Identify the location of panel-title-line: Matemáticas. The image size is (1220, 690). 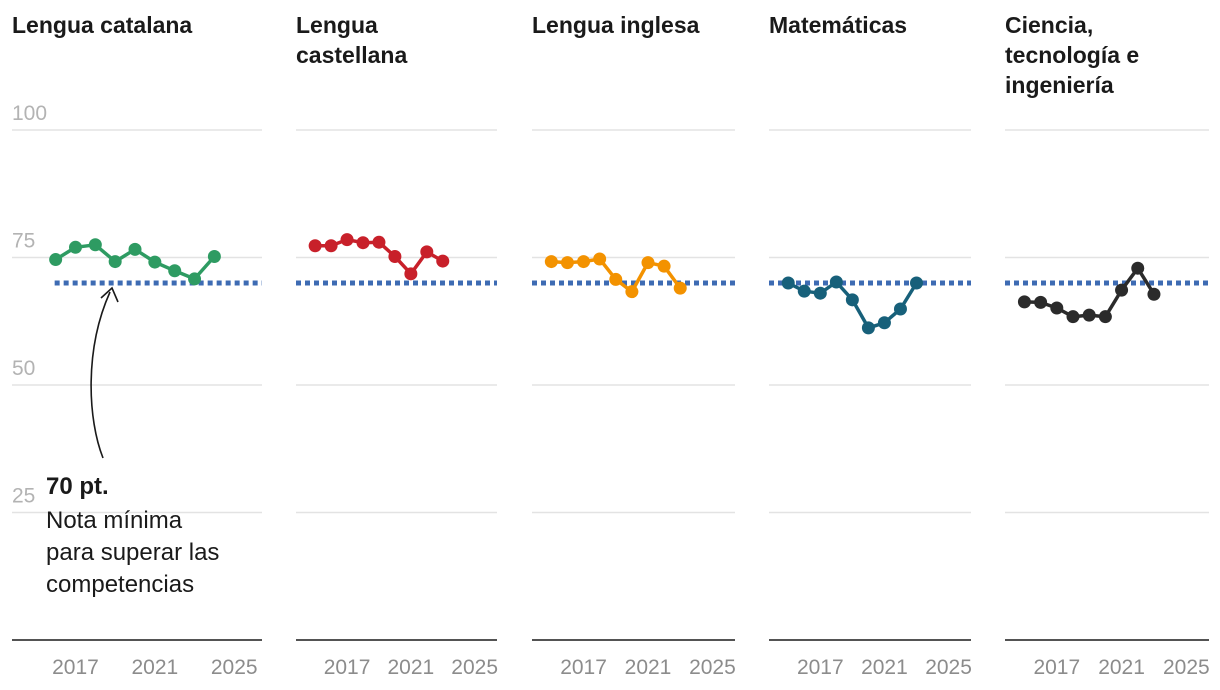
(838, 25).